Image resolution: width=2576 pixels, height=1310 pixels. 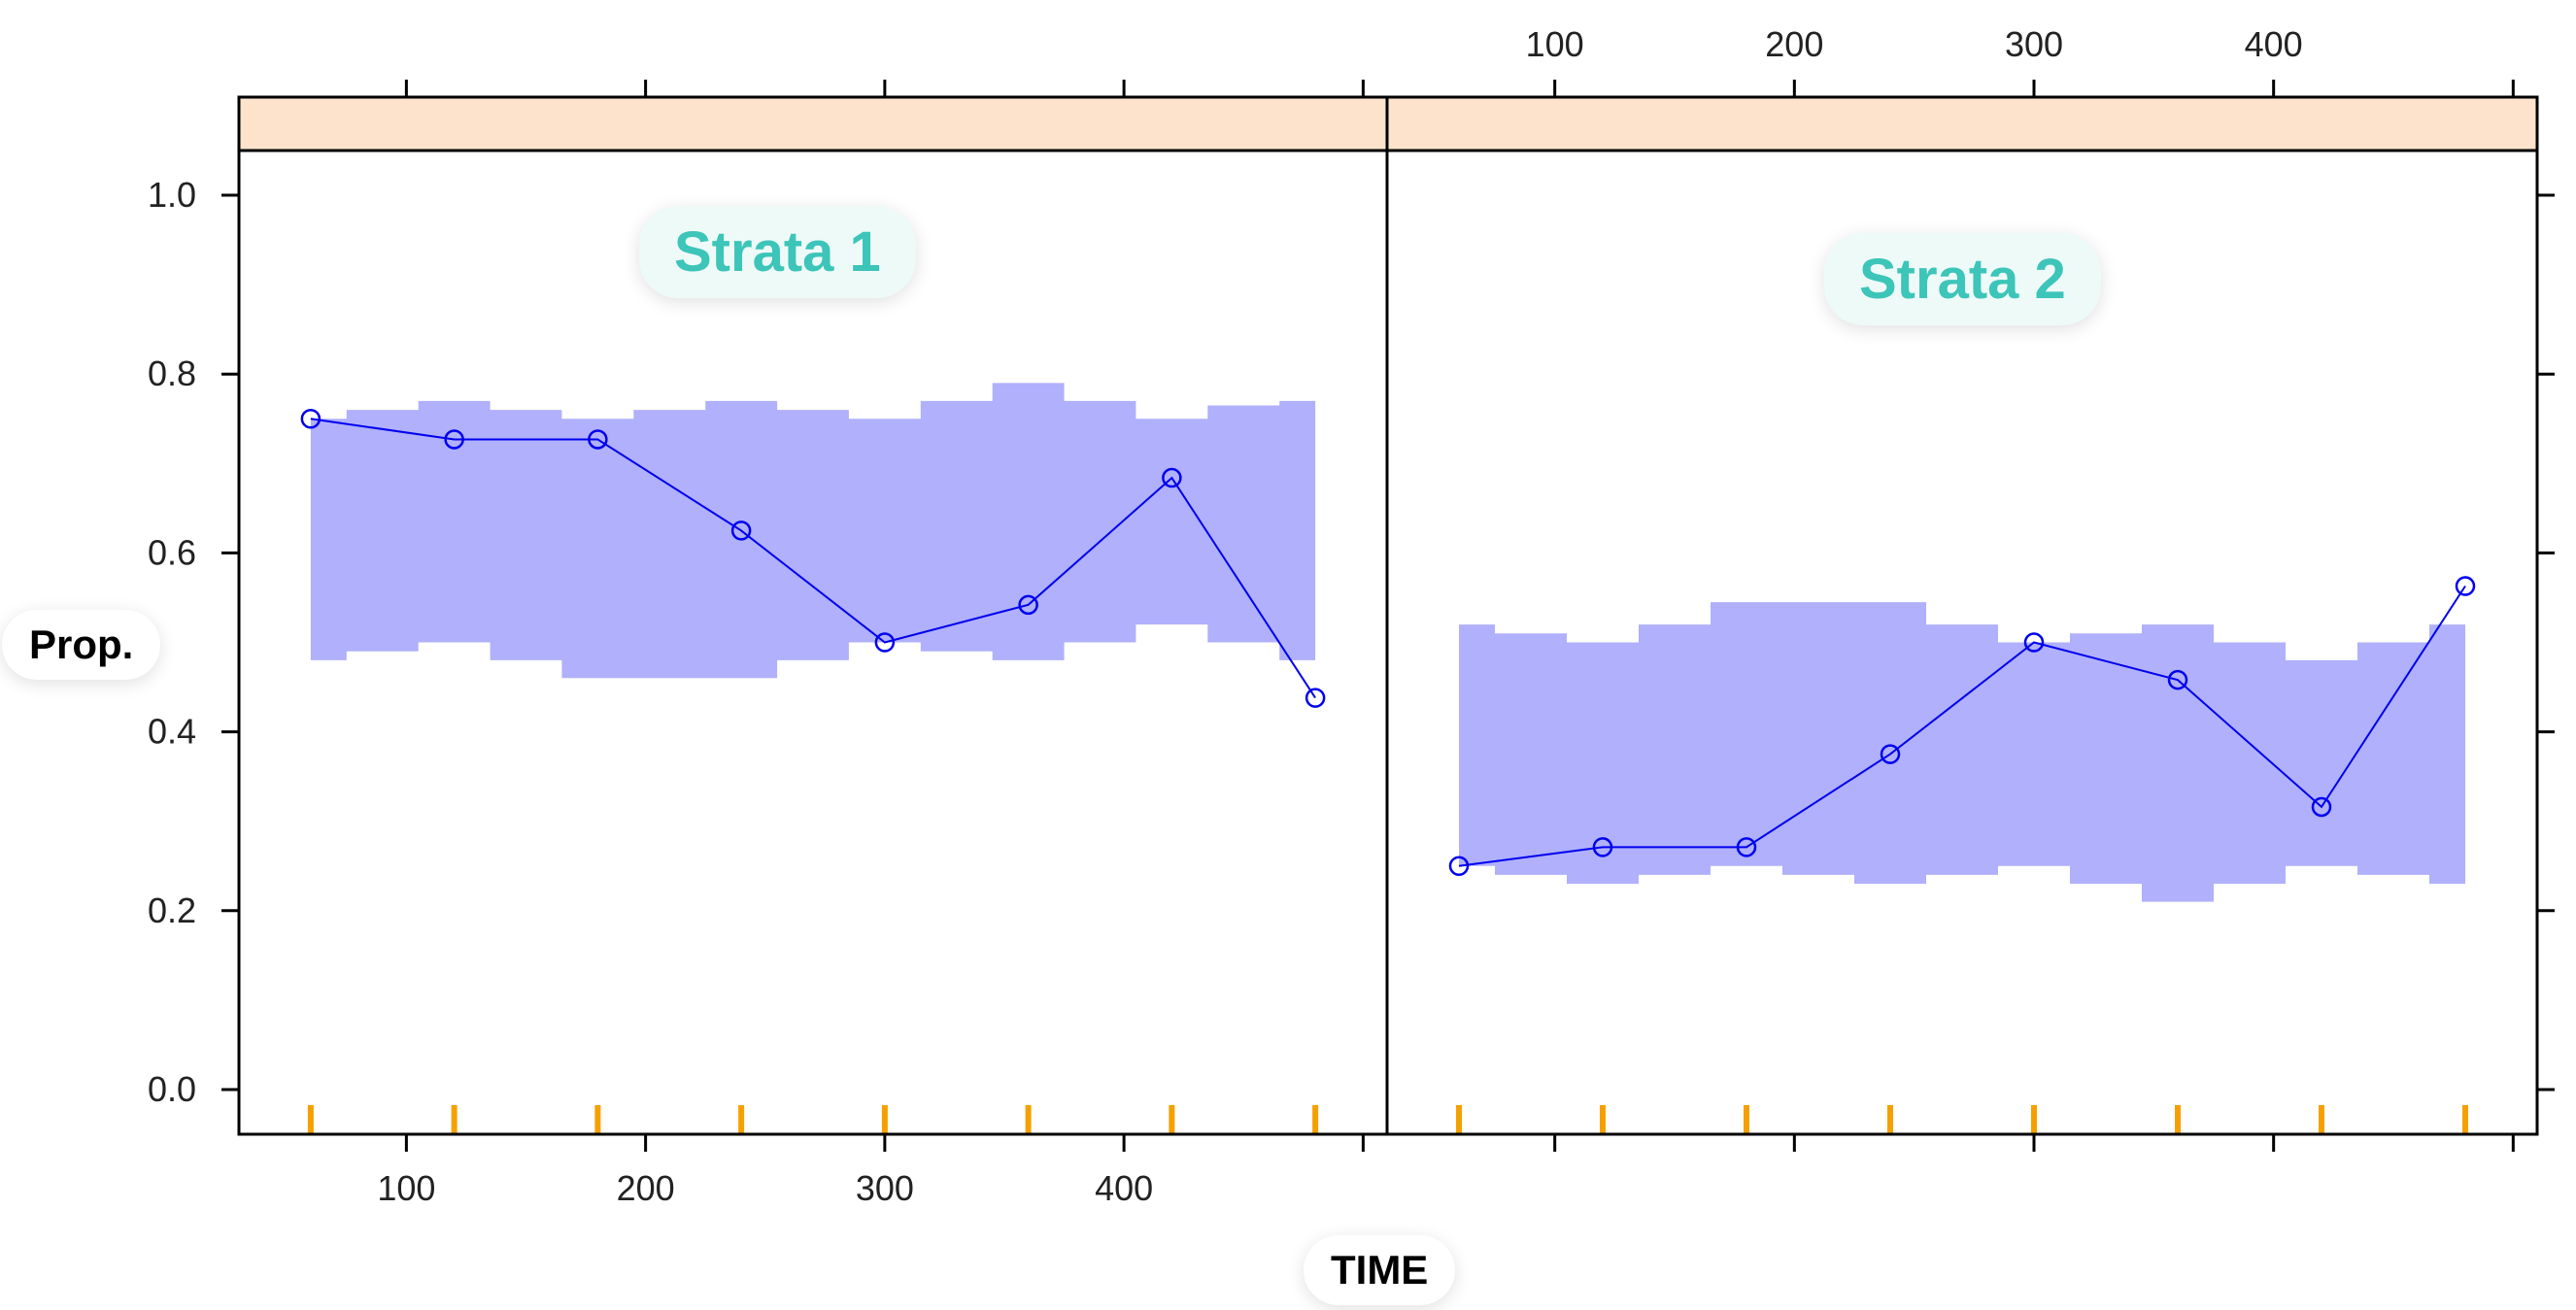 I want to click on panel-1-confidence-band, so click(x=813, y=531).